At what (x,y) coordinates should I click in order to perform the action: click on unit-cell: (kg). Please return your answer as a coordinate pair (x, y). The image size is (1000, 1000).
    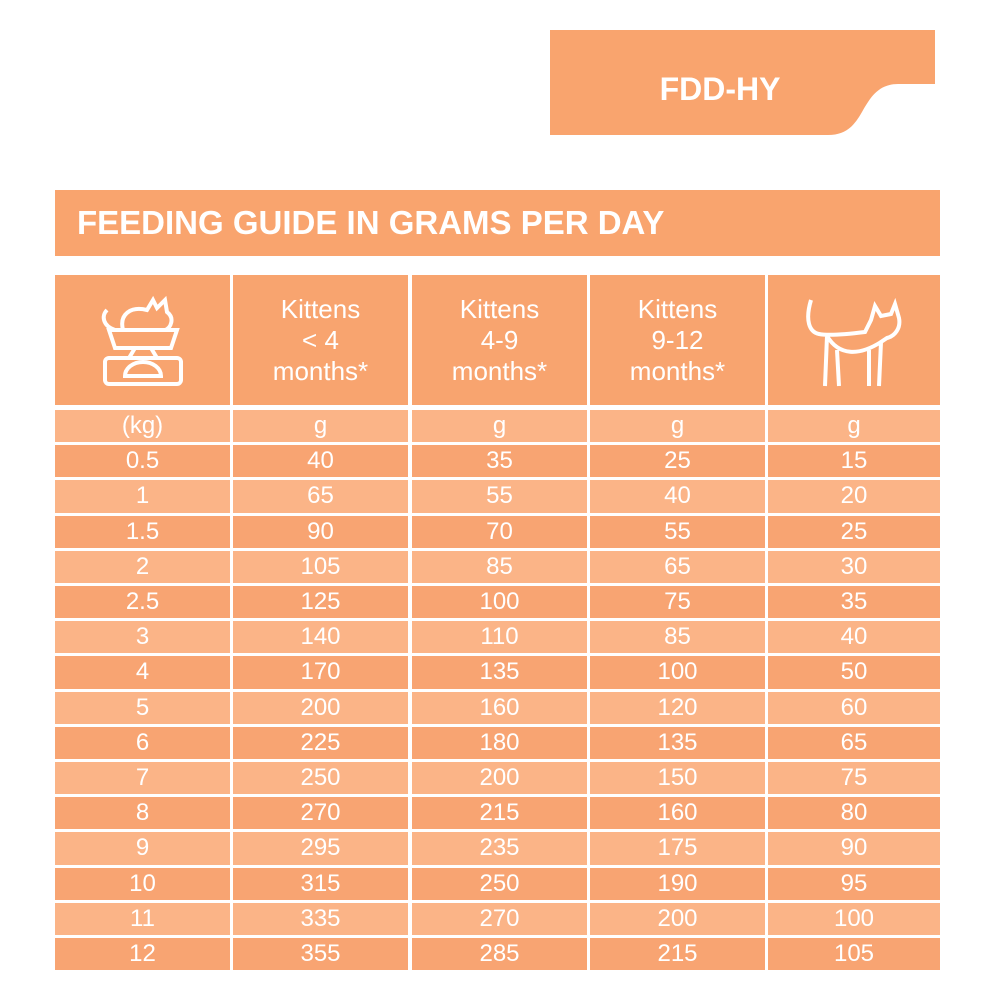
    Looking at the image, I should click on (142, 426).